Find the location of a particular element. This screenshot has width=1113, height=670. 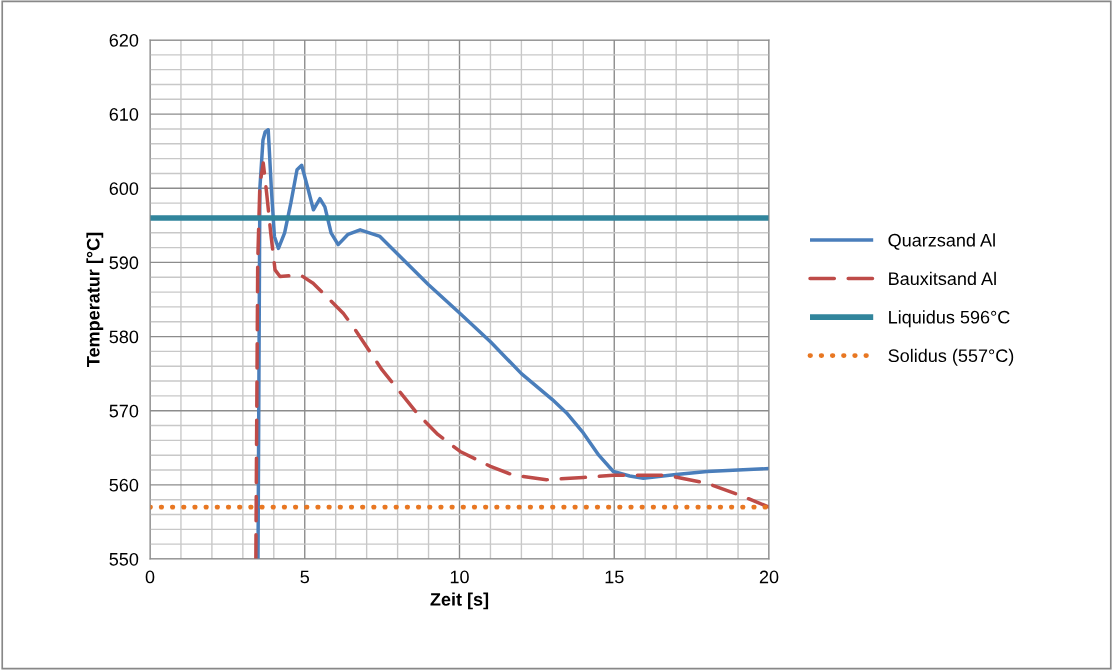

y-tick-label: 620 is located at coordinates (124, 40).